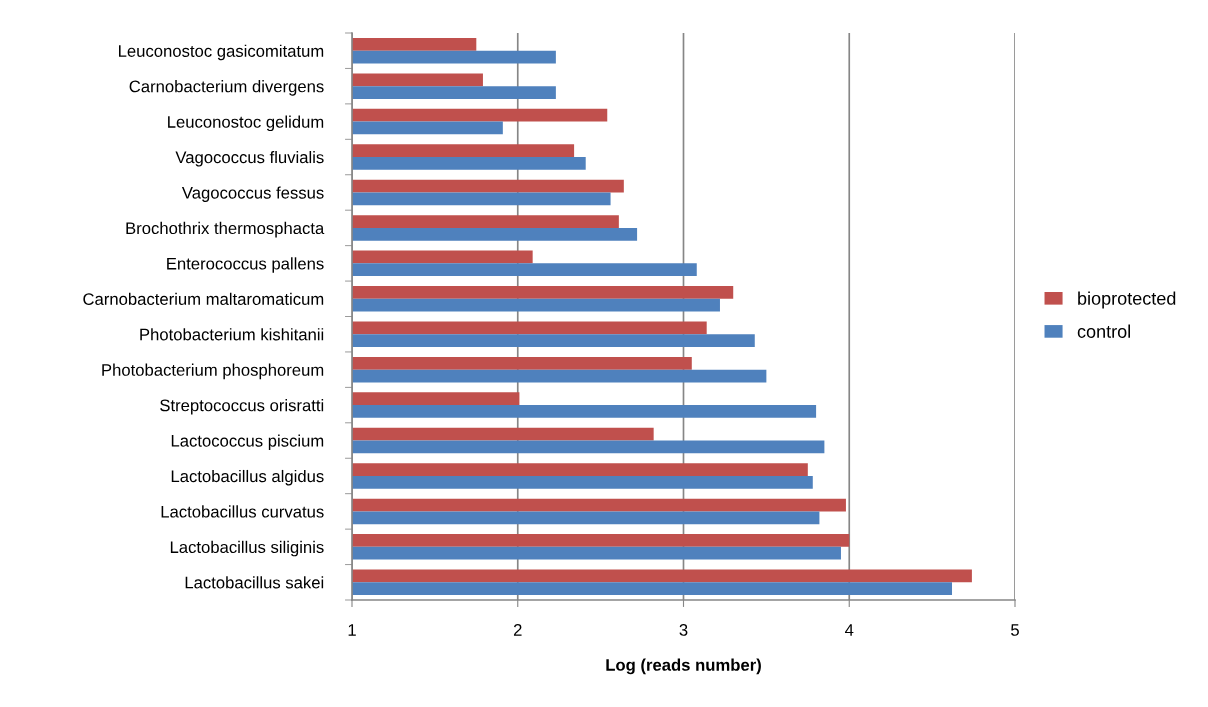  What do you see at coordinates (247, 442) in the screenshot?
I see `y-tick-label: Lactococcus piscium` at bounding box center [247, 442].